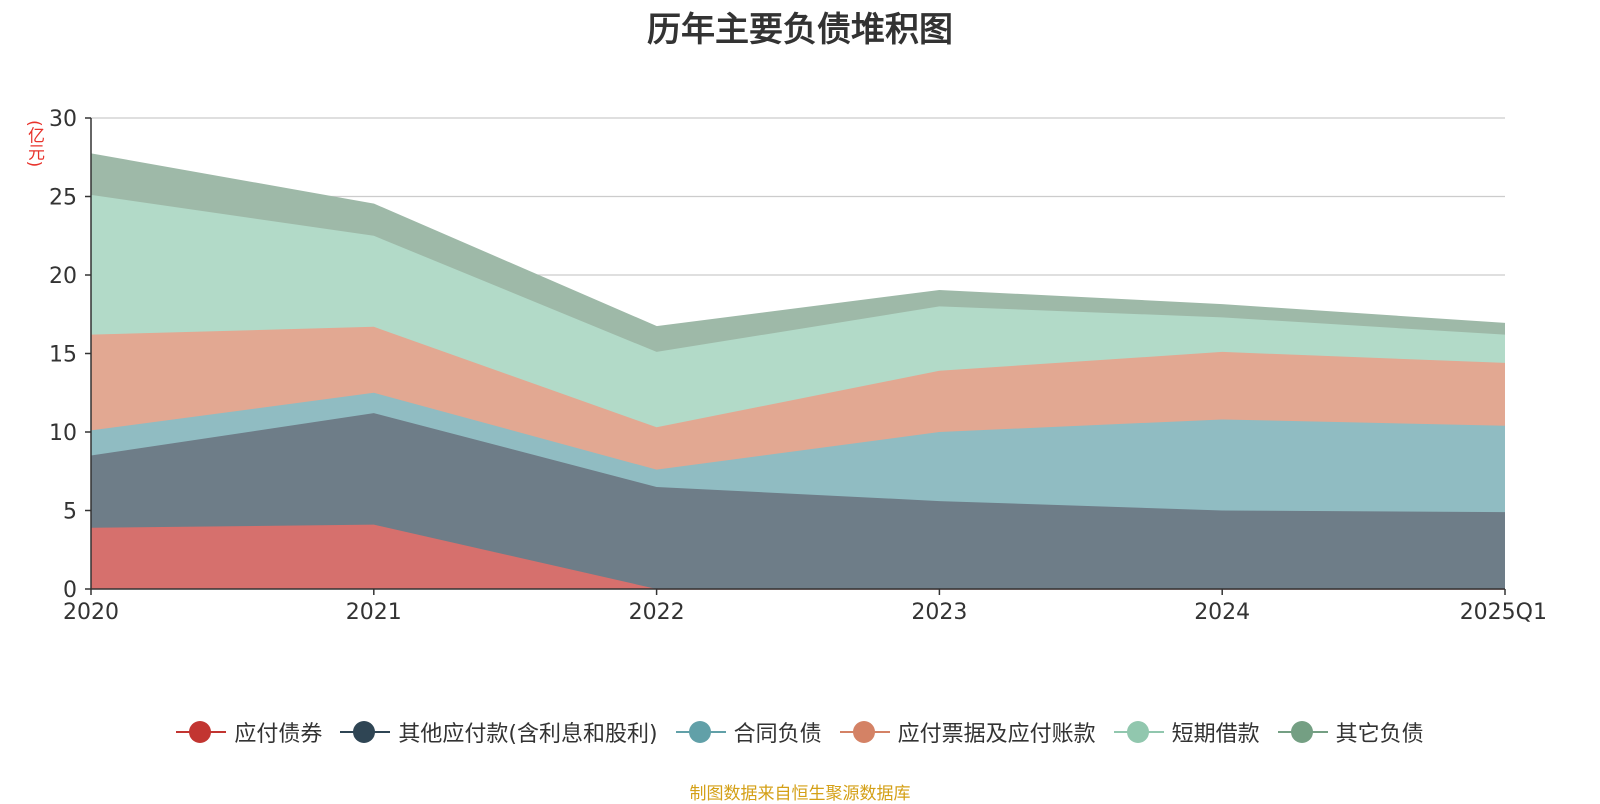 The image size is (1600, 804). What do you see at coordinates (63, 355) in the screenshot?
I see `y-tick-label: 15` at bounding box center [63, 355].